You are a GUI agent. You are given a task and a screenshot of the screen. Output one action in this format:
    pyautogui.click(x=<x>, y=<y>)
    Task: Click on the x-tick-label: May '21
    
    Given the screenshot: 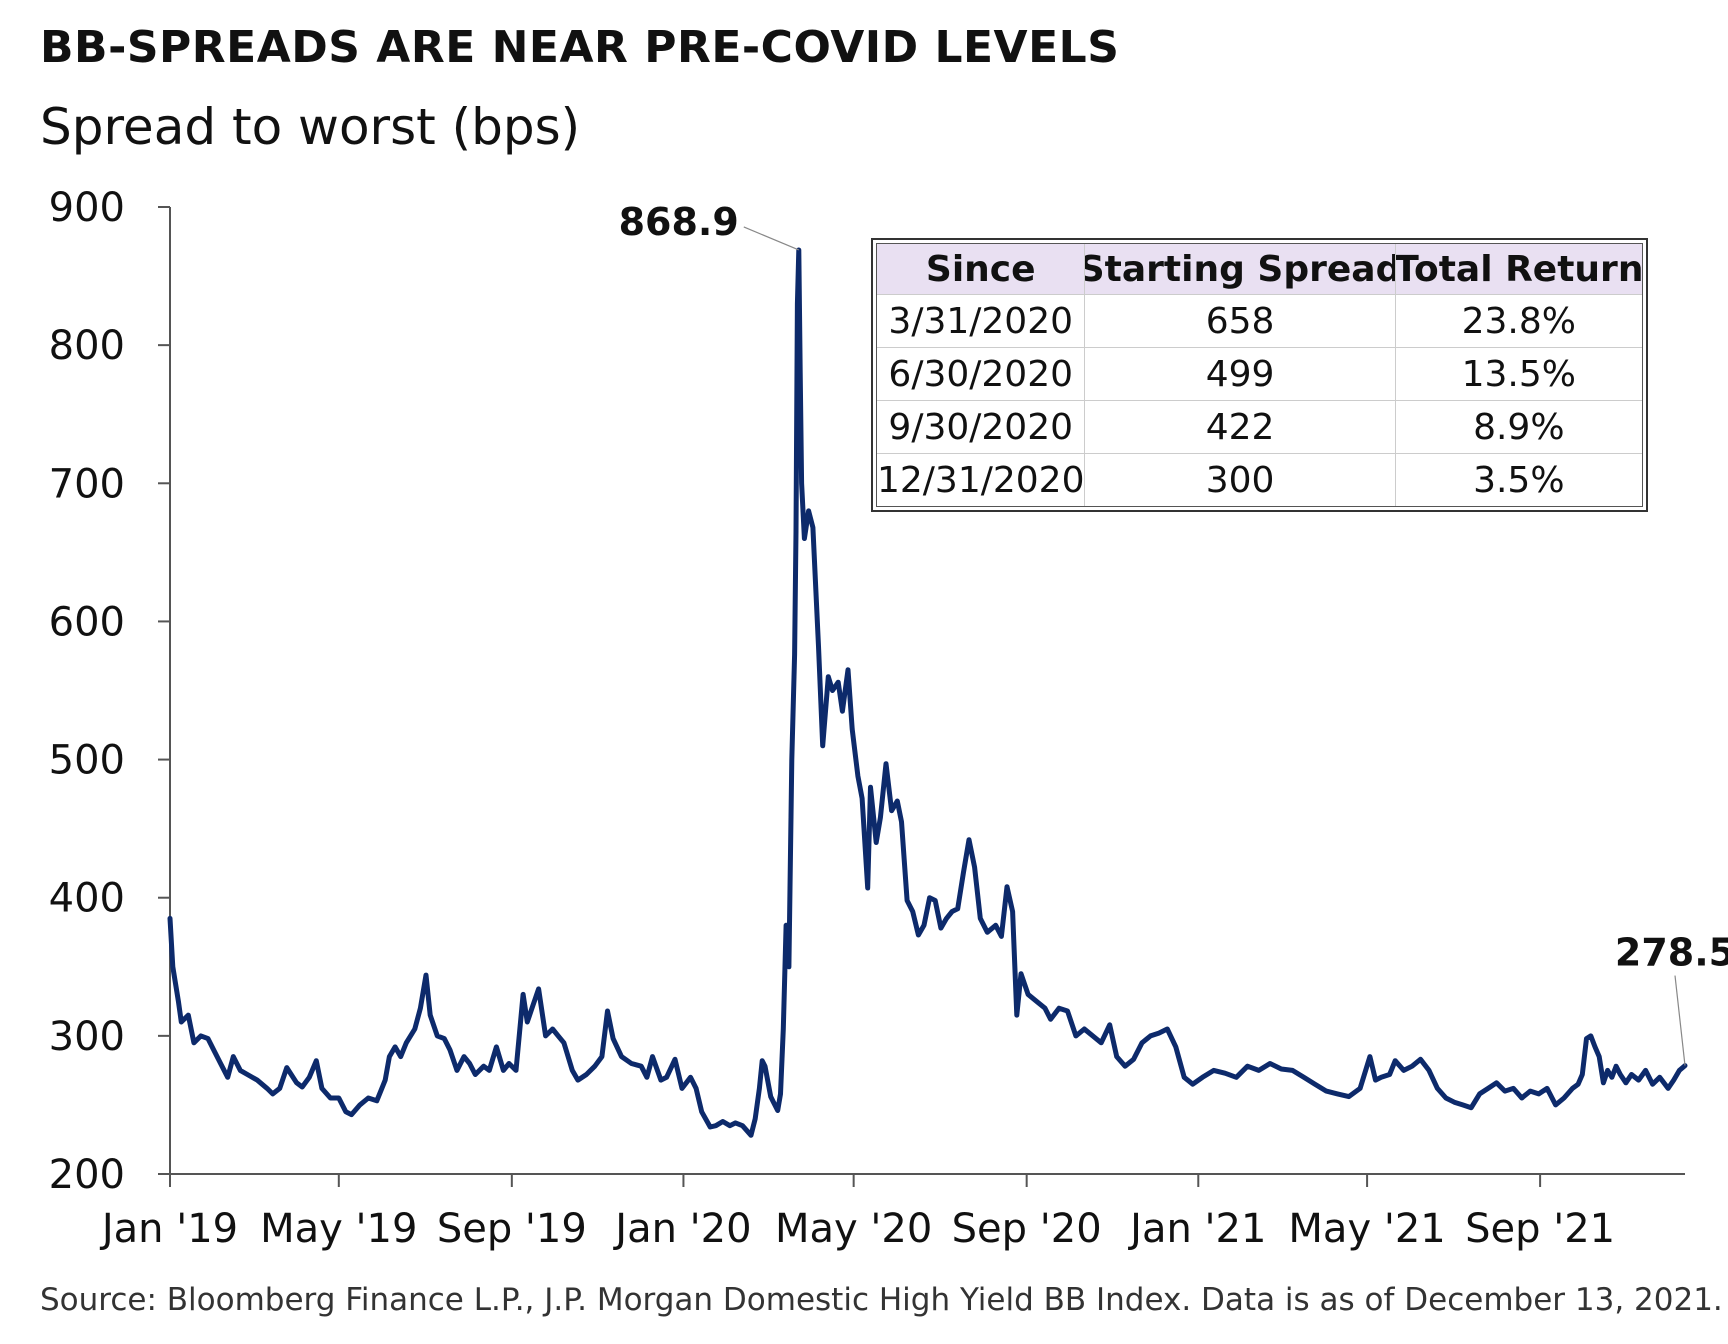 What is the action you would take?
    pyautogui.click(x=1366, y=1229)
    